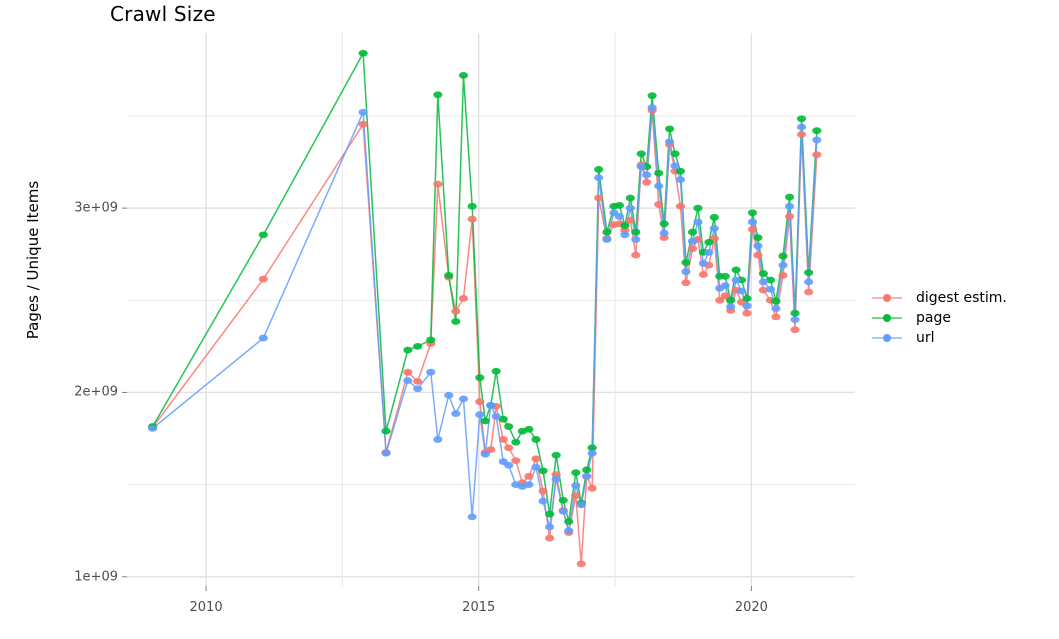  Describe the element at coordinates (962, 338) in the screenshot. I see `legend-item-url: url` at that location.